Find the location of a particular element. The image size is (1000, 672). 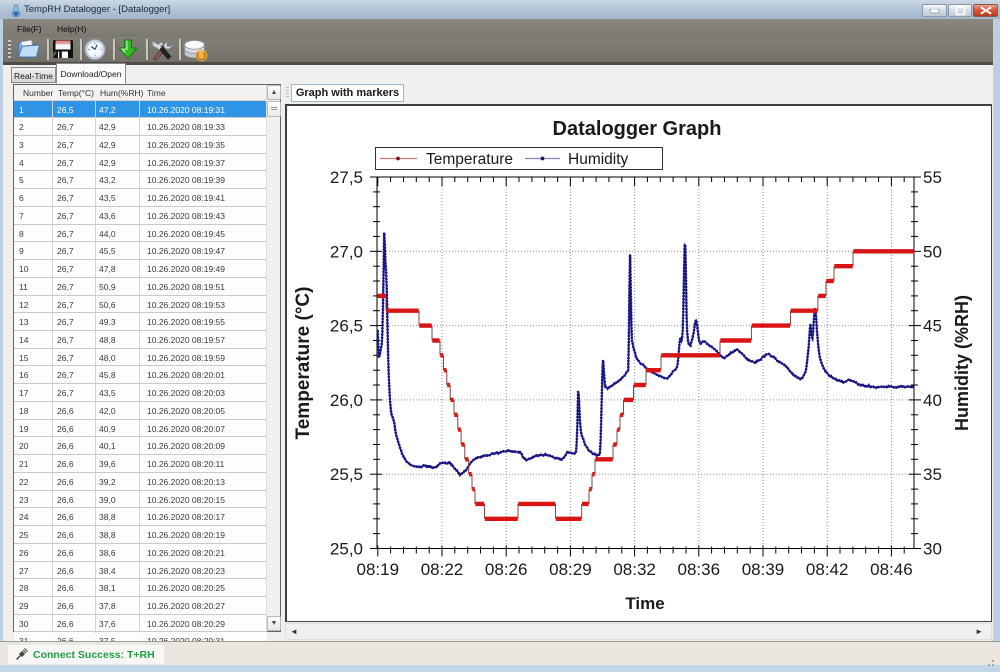

svg-text: 50 is located at coordinates (932, 251).